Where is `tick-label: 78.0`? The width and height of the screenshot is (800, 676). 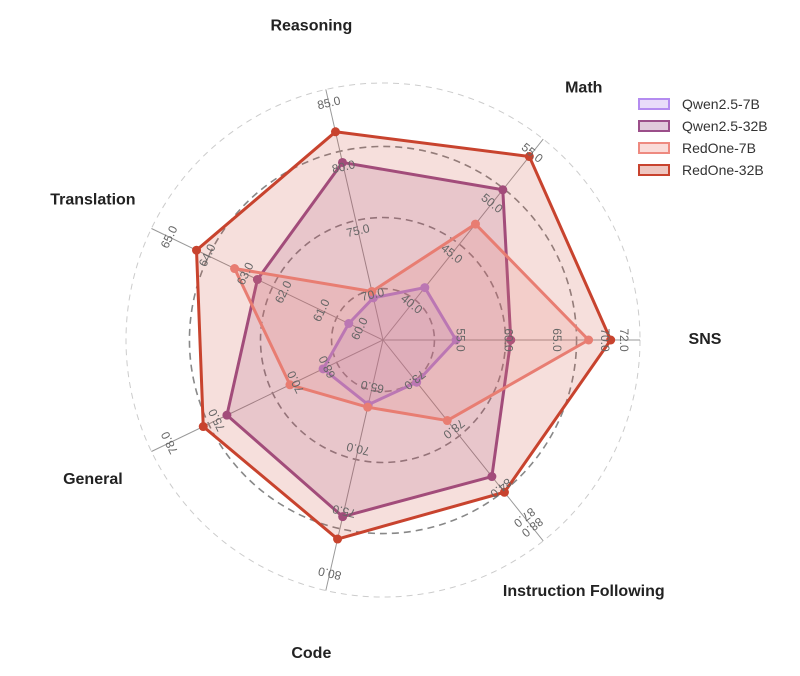 tick-label: 78.0 is located at coordinates (169, 442).